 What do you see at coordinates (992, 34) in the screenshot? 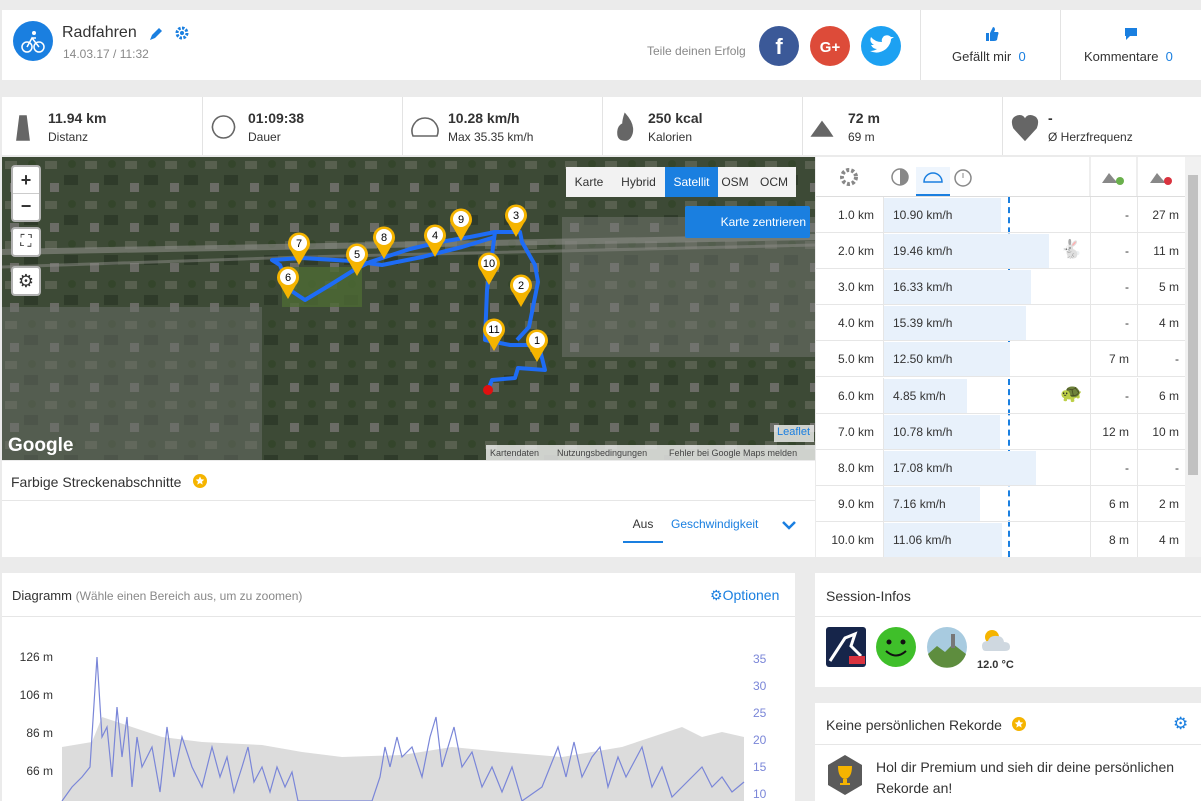
I see `like-icon` at bounding box center [992, 34].